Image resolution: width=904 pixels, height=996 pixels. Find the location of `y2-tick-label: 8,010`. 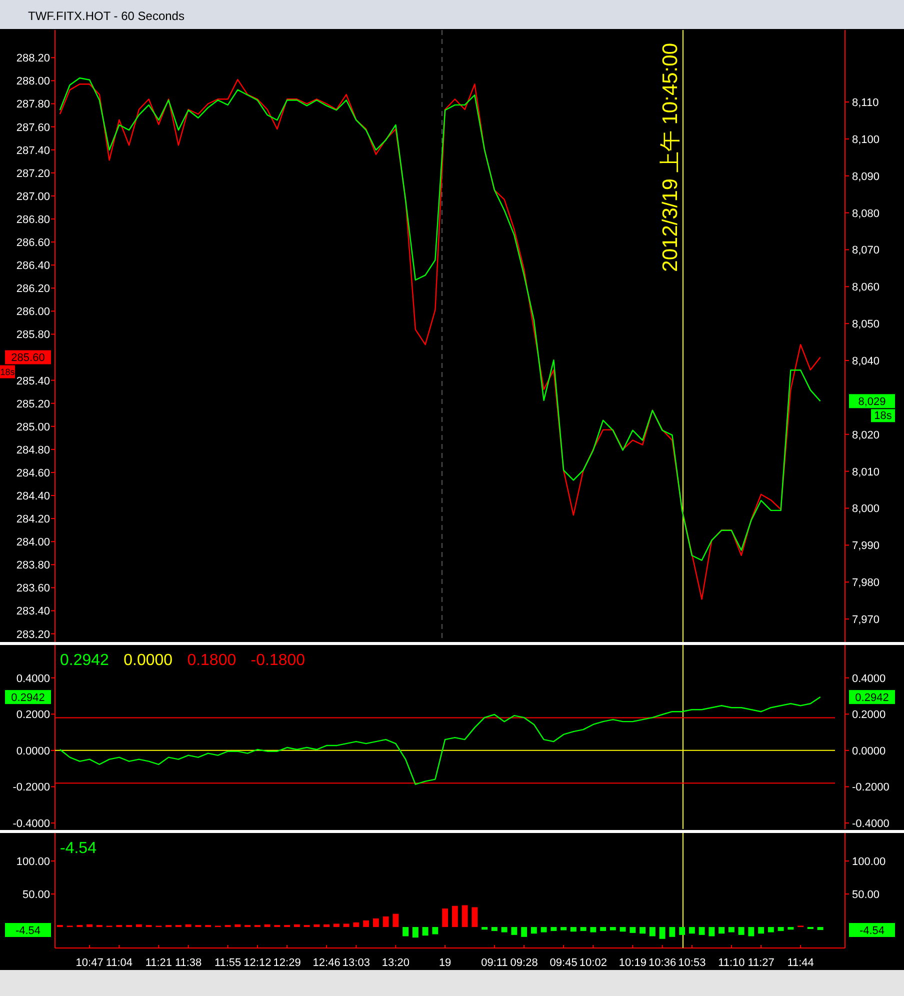

y2-tick-label: 8,010 is located at coordinates (866, 472).